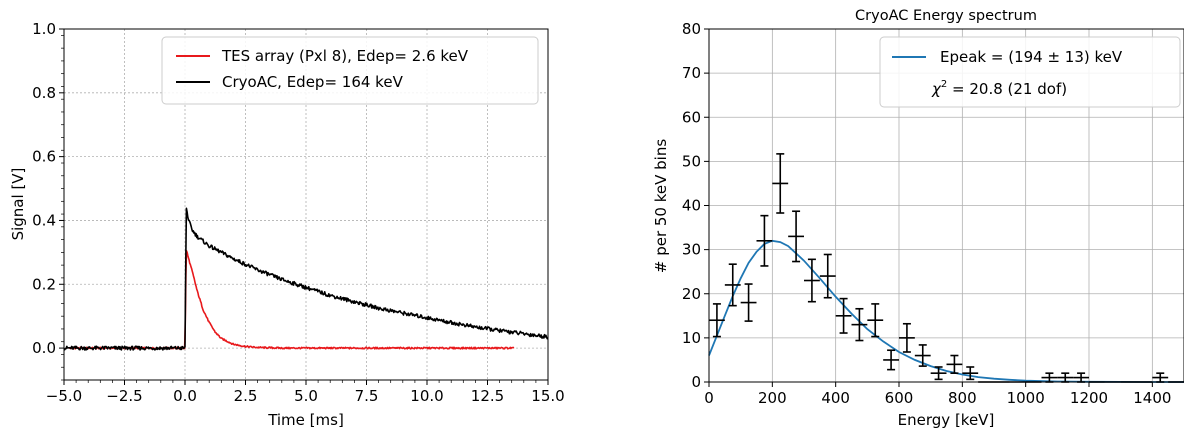 The image size is (1184, 438). Describe the element at coordinates (345, 56) in the screenshot. I see `legend-tes-label: TES array (Pxl 8), Edep= 2.6 keV` at that location.